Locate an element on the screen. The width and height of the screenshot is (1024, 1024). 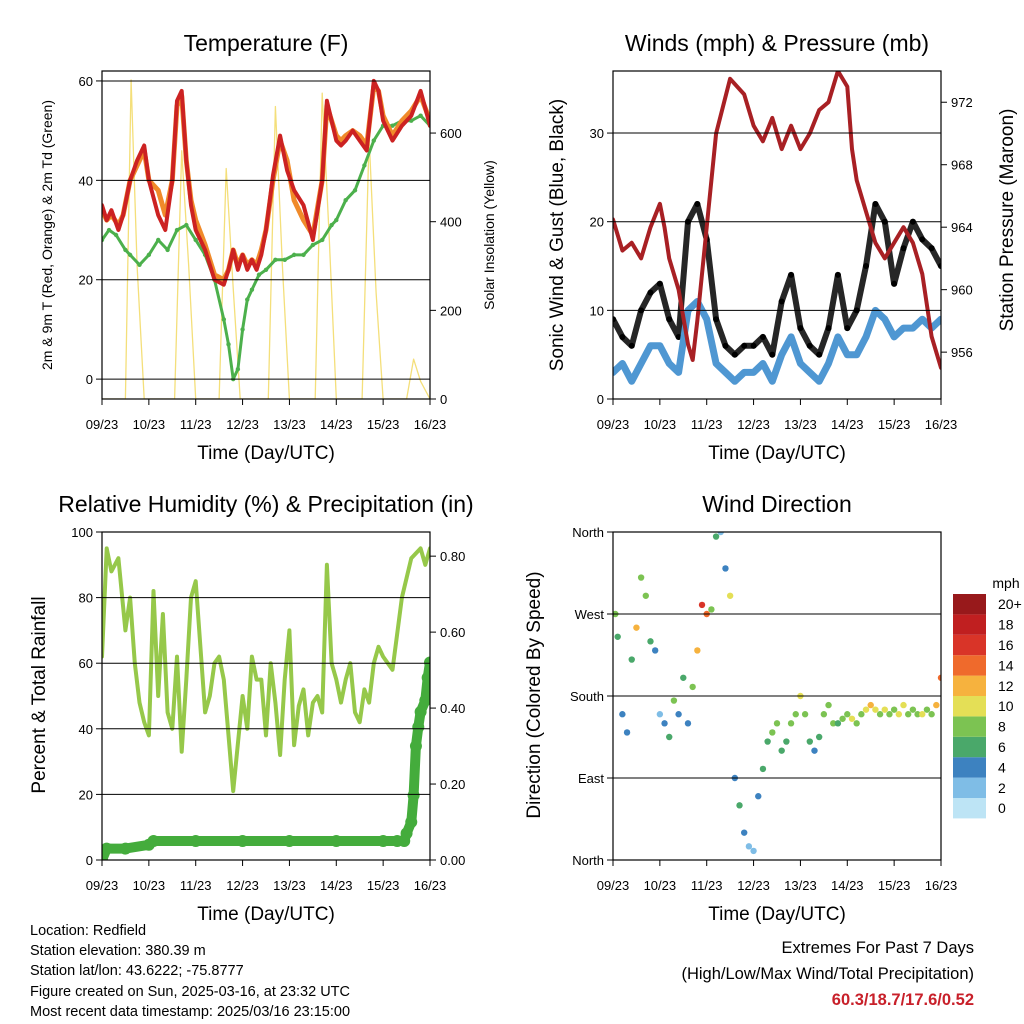
x-tick-label: 13/23 is located at coordinates (800, 424).